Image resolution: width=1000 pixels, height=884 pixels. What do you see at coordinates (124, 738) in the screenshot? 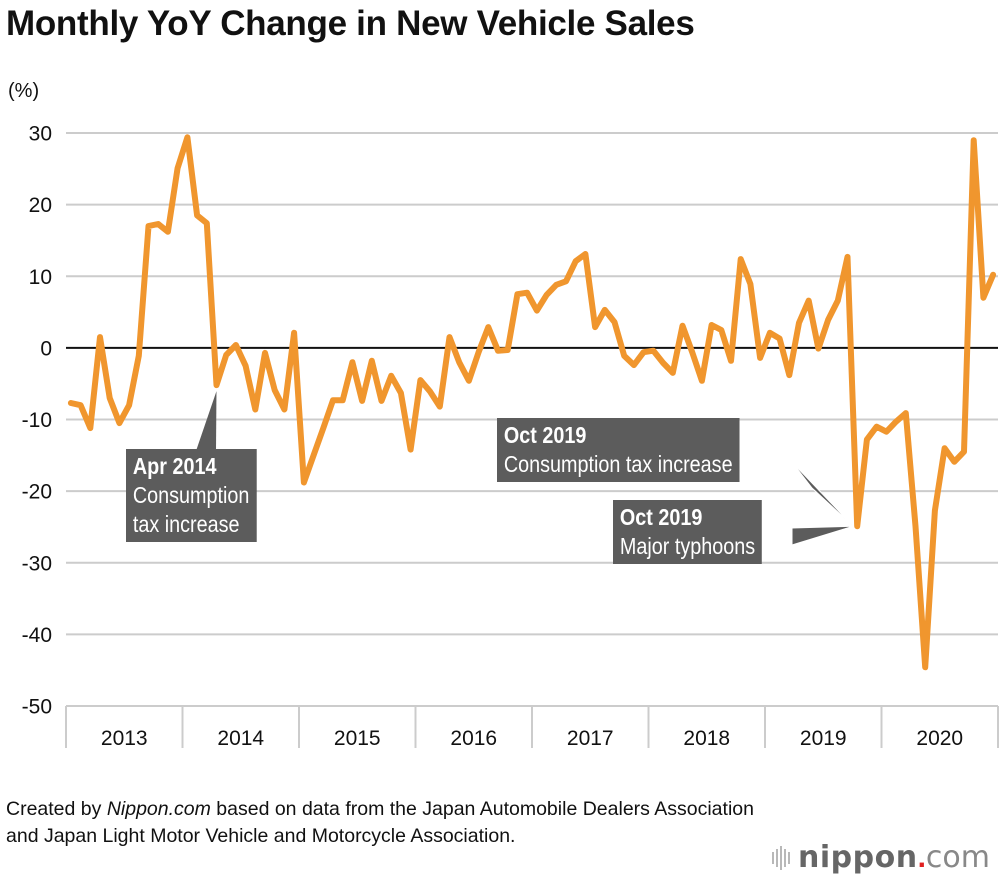
I see `x-tick-label: 2013` at bounding box center [124, 738].